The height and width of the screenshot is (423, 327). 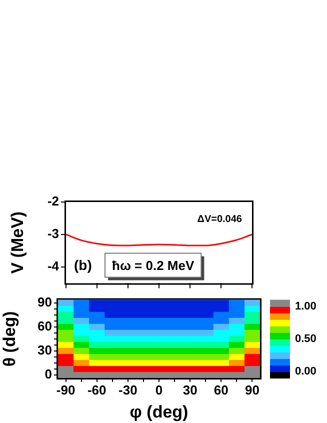 What do you see at coordinates (53, 201) in the screenshot?
I see `y-tick-label: -2` at bounding box center [53, 201].